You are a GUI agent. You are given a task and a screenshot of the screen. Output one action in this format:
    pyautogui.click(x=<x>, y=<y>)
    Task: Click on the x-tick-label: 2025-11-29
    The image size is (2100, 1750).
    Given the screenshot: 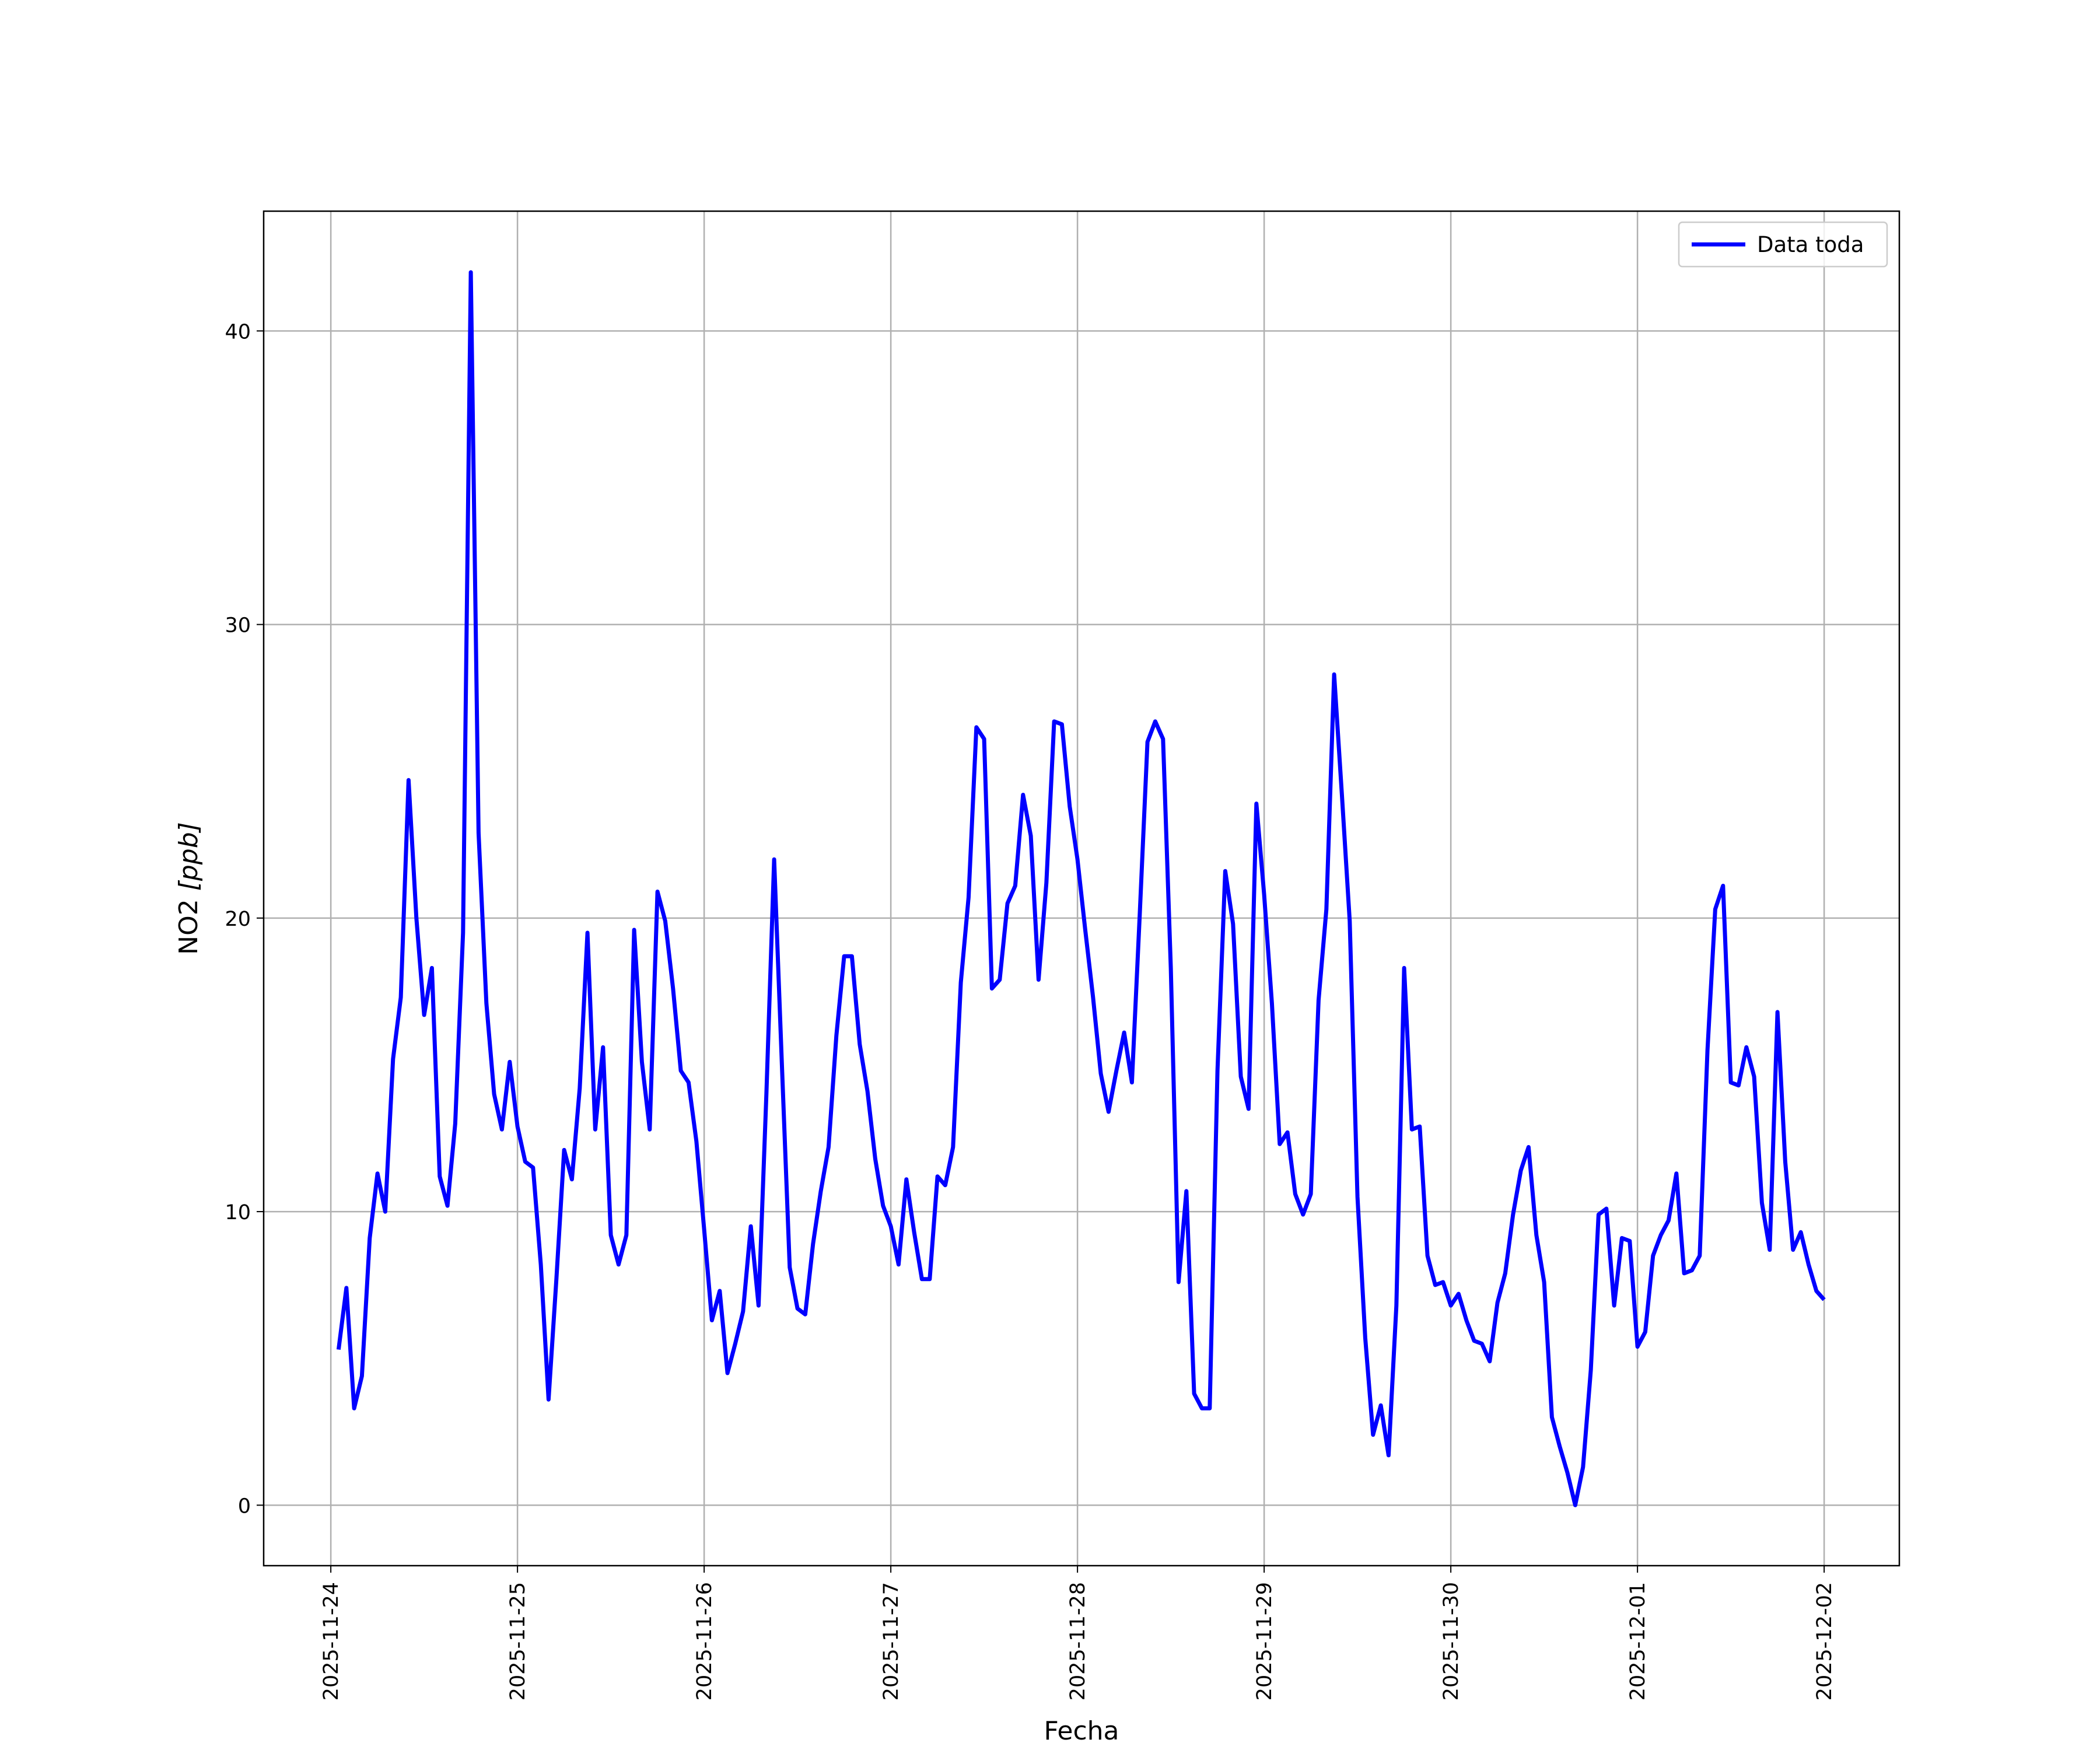 What is the action you would take?
    pyautogui.click(x=1265, y=1641)
    